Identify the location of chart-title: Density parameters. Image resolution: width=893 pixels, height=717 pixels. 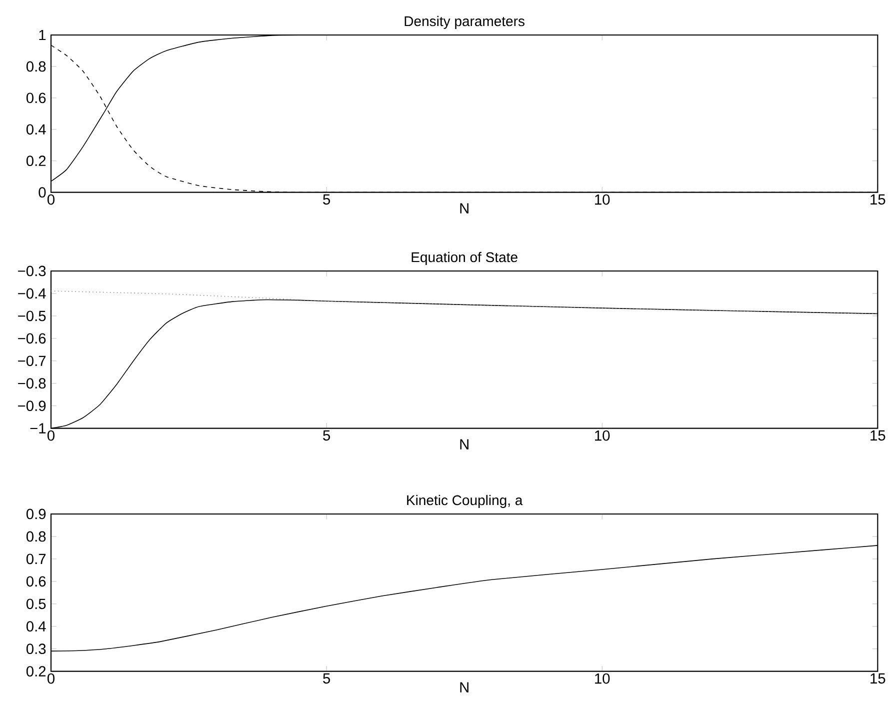
(464, 22).